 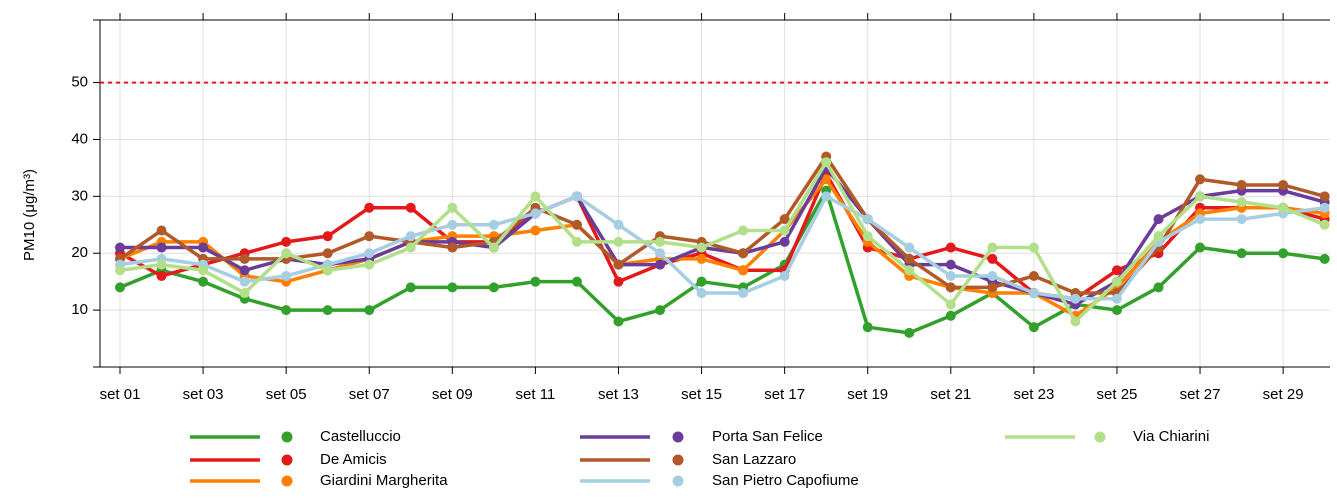 I want to click on x-tick-label: set 23, so click(x=1033, y=394).